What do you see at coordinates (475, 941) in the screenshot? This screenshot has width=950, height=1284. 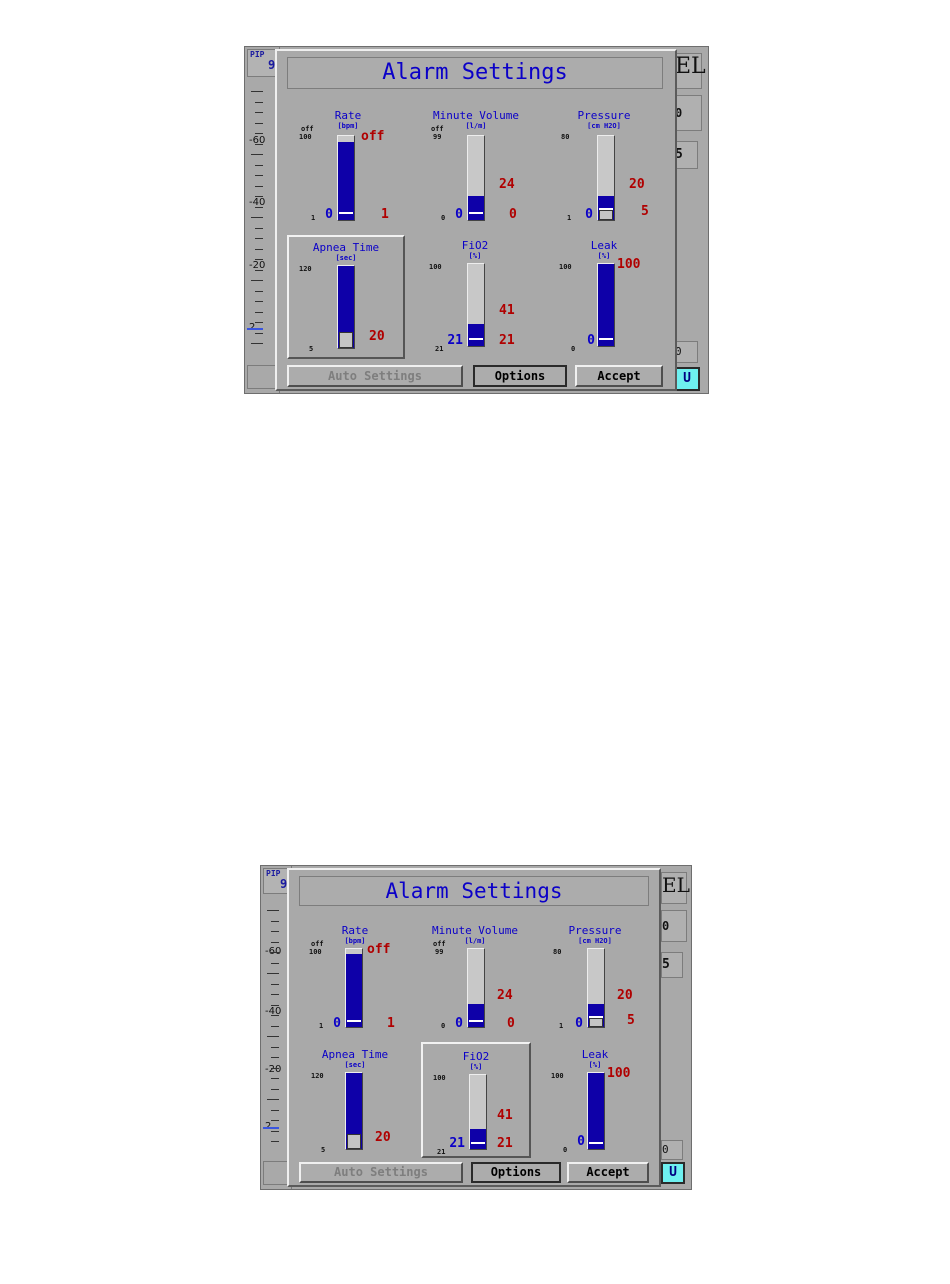 I see `panel-unit: [l/m]` at bounding box center [475, 941].